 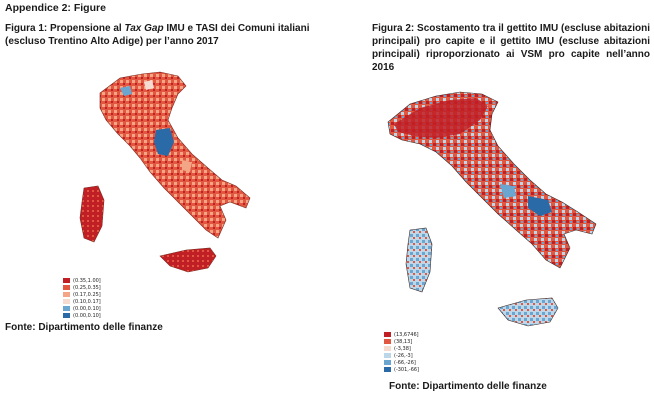 What do you see at coordinates (87, 280) in the screenshot?
I see `legend-label: (0.35,1.00]` at bounding box center [87, 280].